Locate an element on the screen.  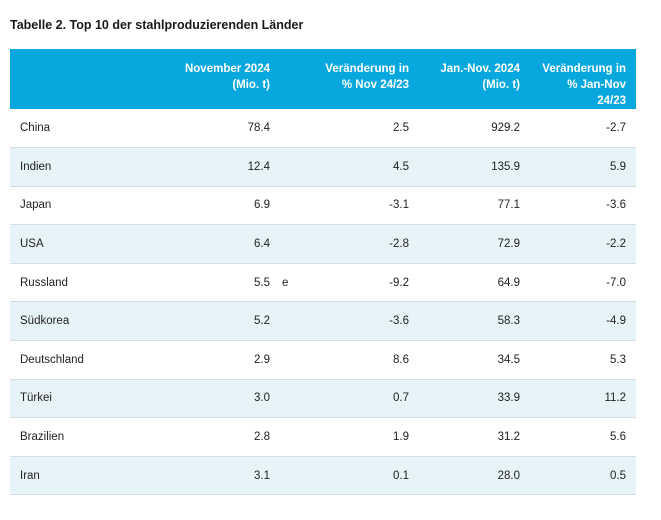
cell-change-jan-nov: 5.9 is located at coordinates (583, 167).